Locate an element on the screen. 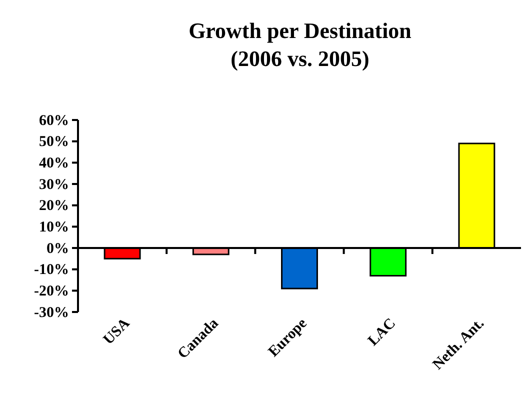  y-tick-label: 30% is located at coordinates (54, 184).